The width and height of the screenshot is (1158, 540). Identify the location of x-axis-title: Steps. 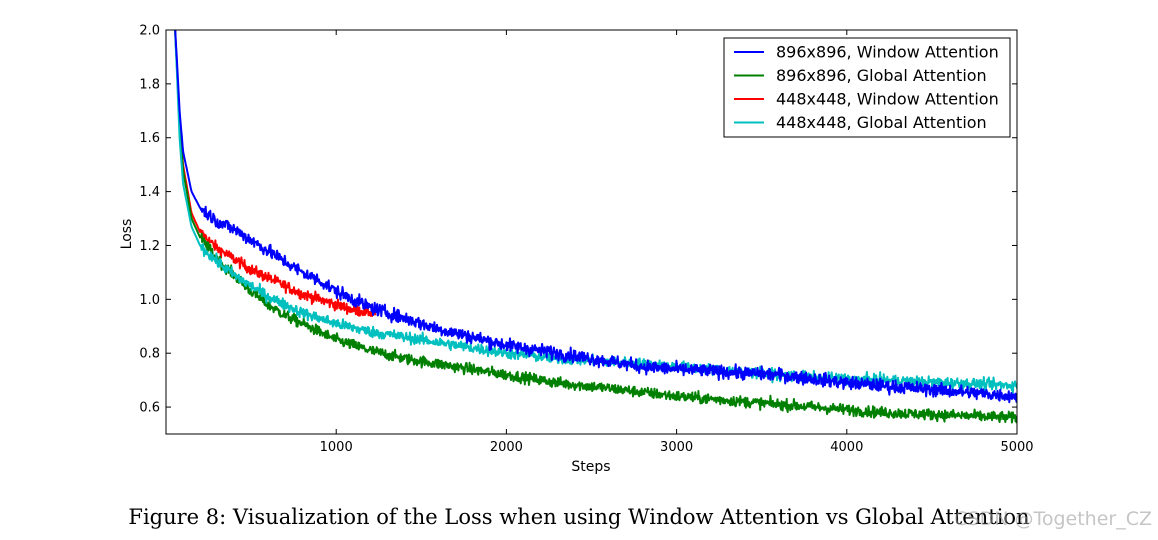
(590, 467).